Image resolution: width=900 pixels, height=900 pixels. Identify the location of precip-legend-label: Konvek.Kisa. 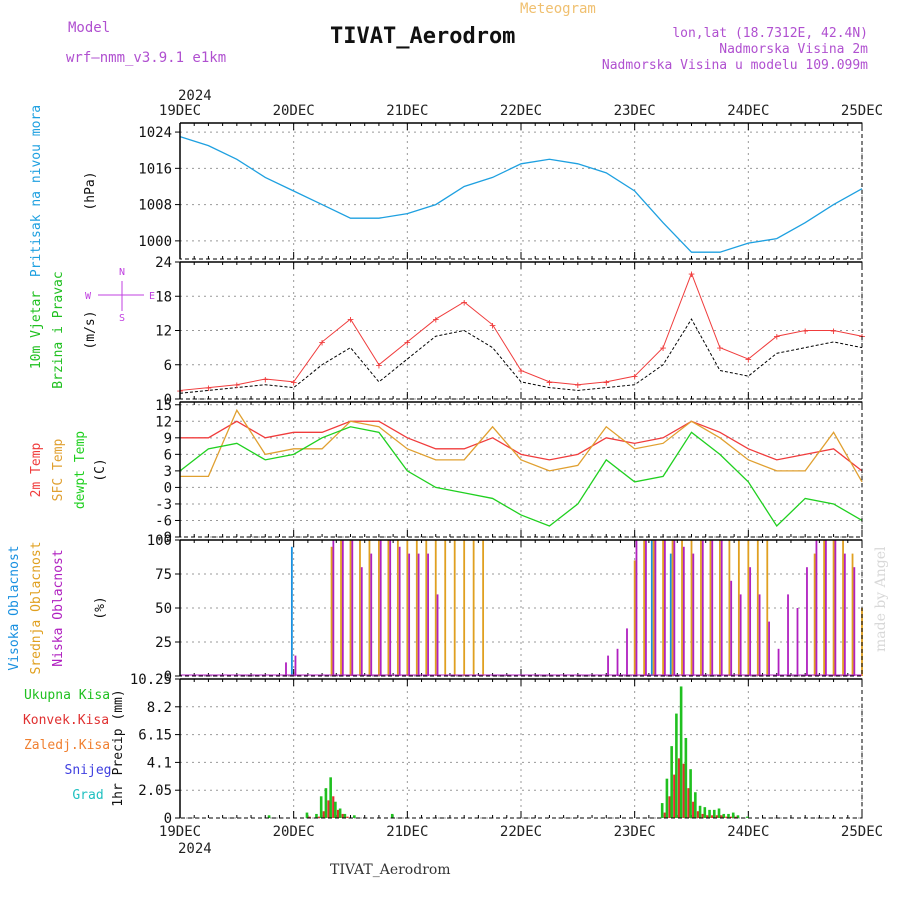
(66, 720).